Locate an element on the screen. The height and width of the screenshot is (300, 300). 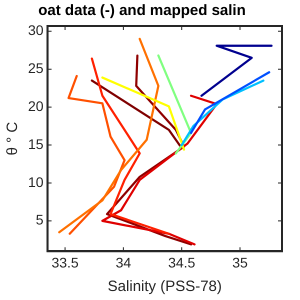
chart-title: oat data (-) and mapped salin is located at coordinates (142, 11).